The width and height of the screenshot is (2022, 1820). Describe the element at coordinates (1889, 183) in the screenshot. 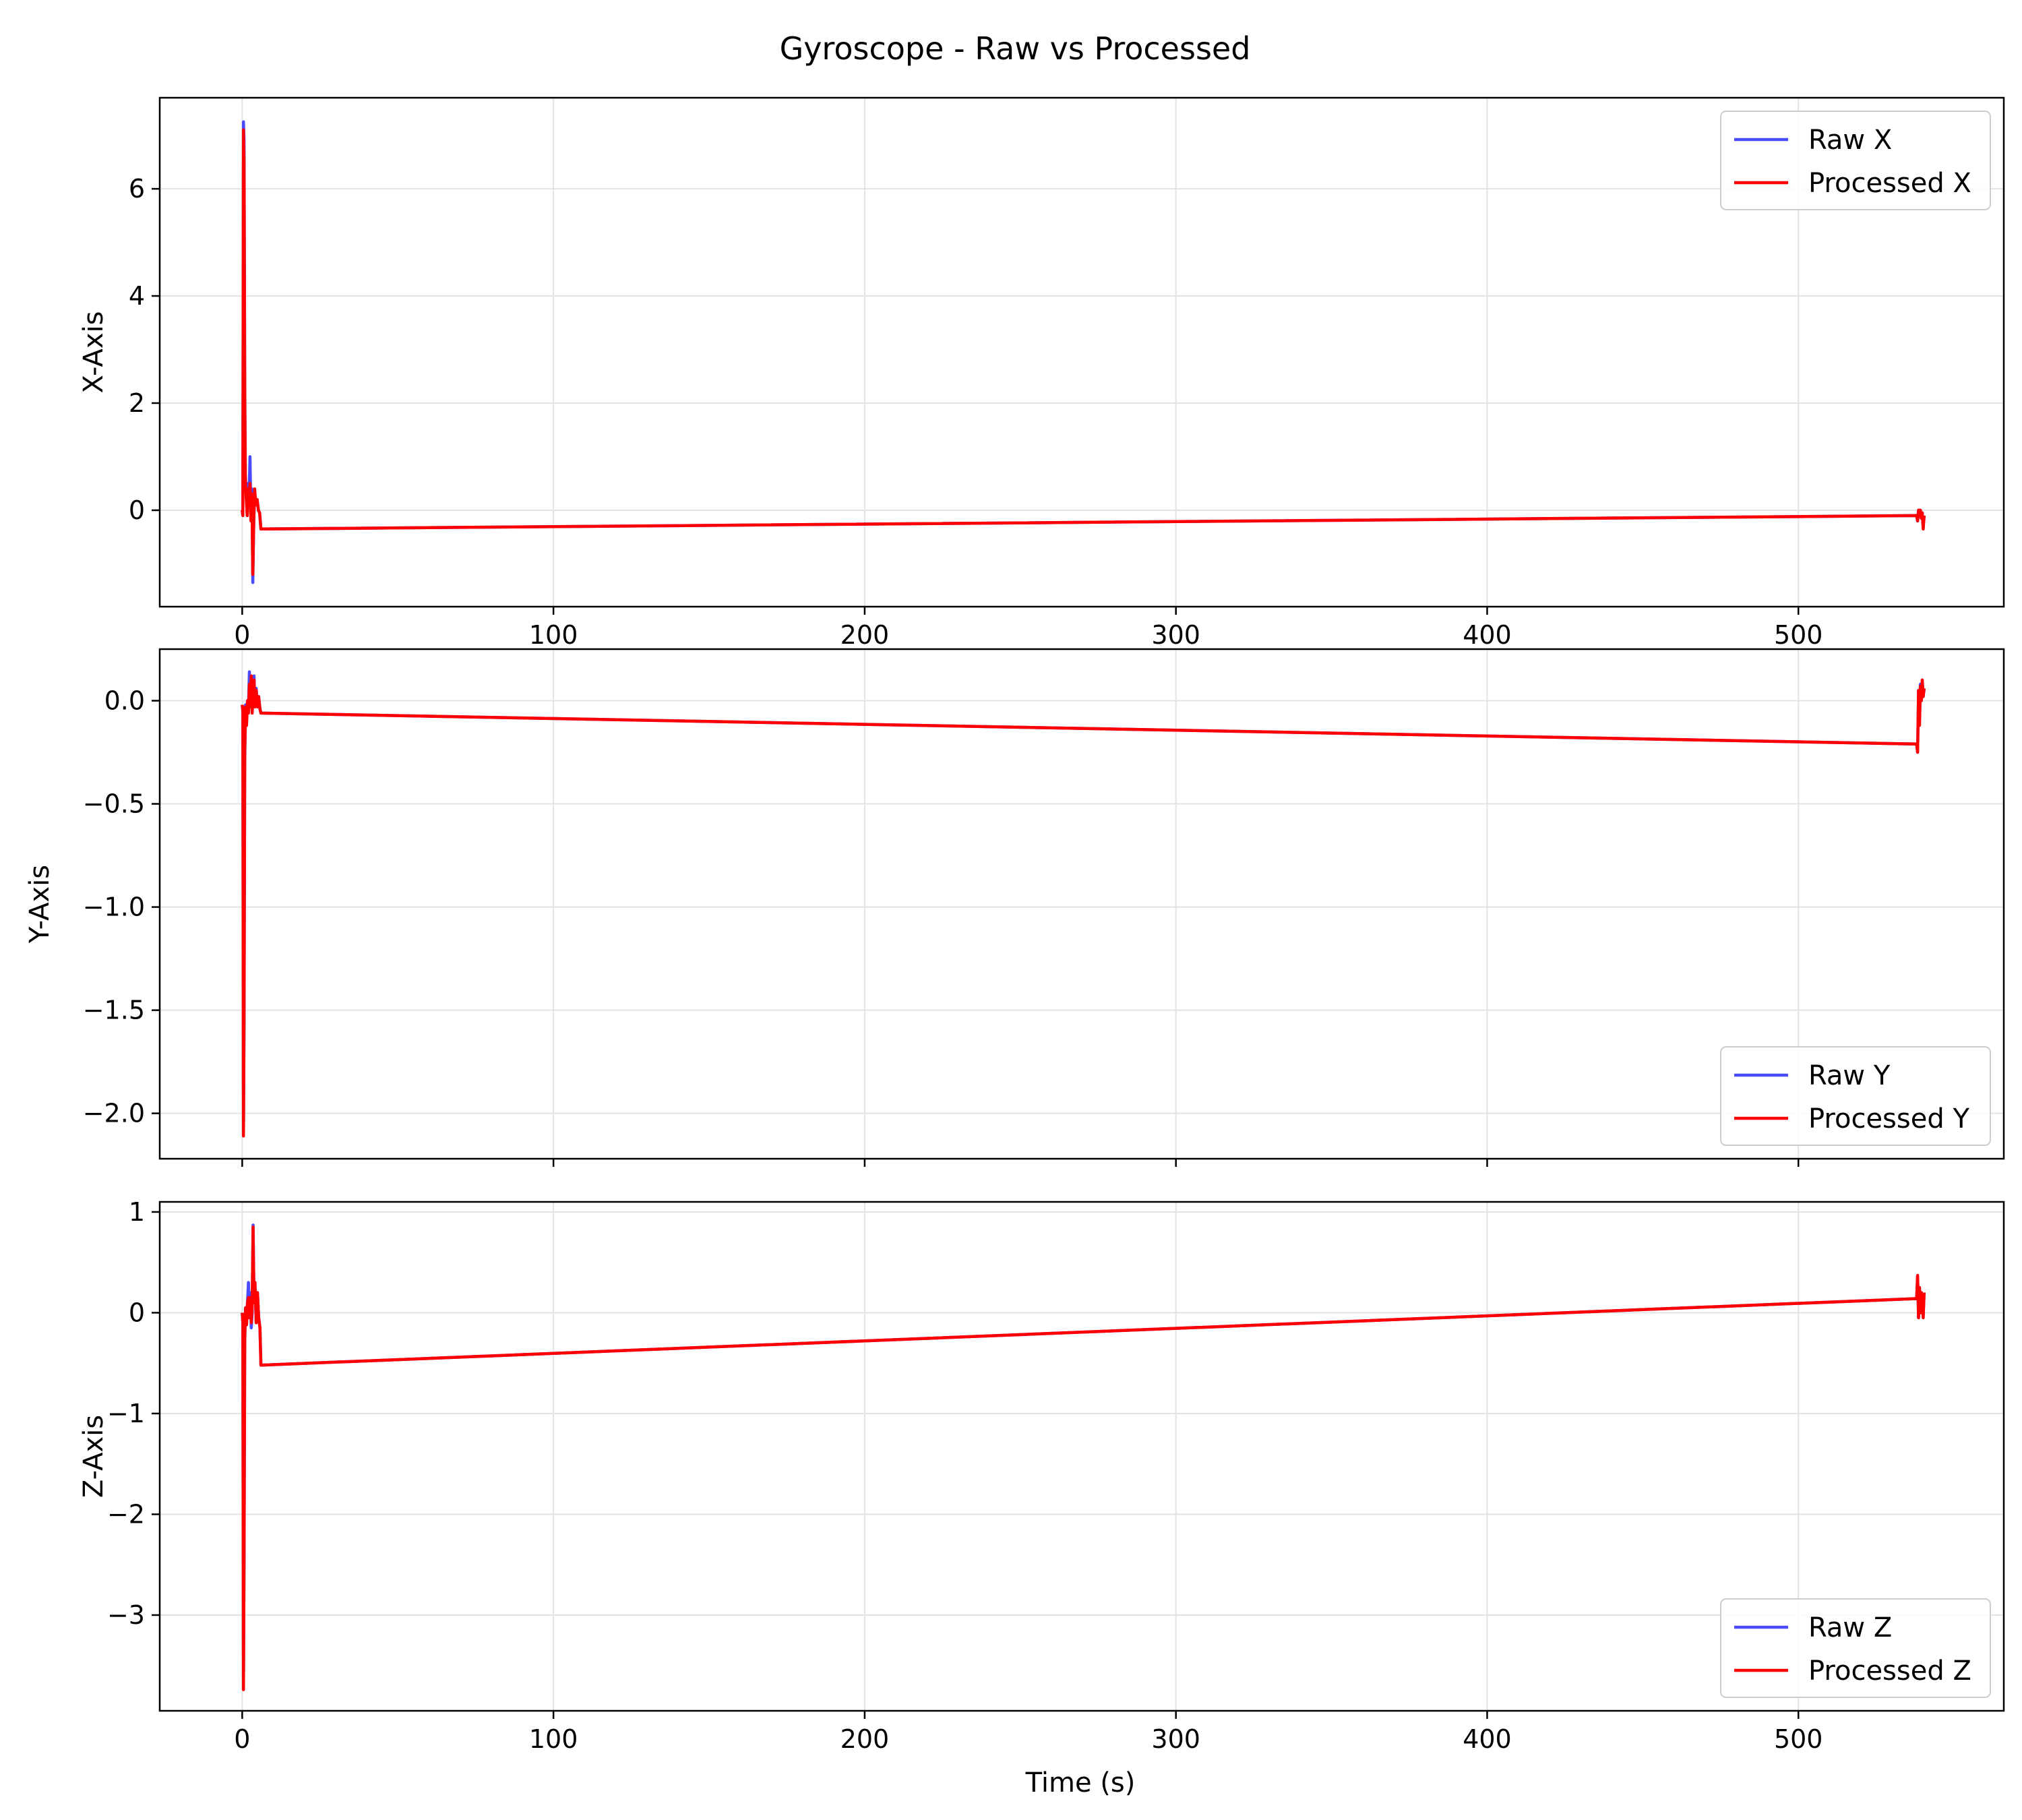

I see `legend-entry: Processed X` at that location.